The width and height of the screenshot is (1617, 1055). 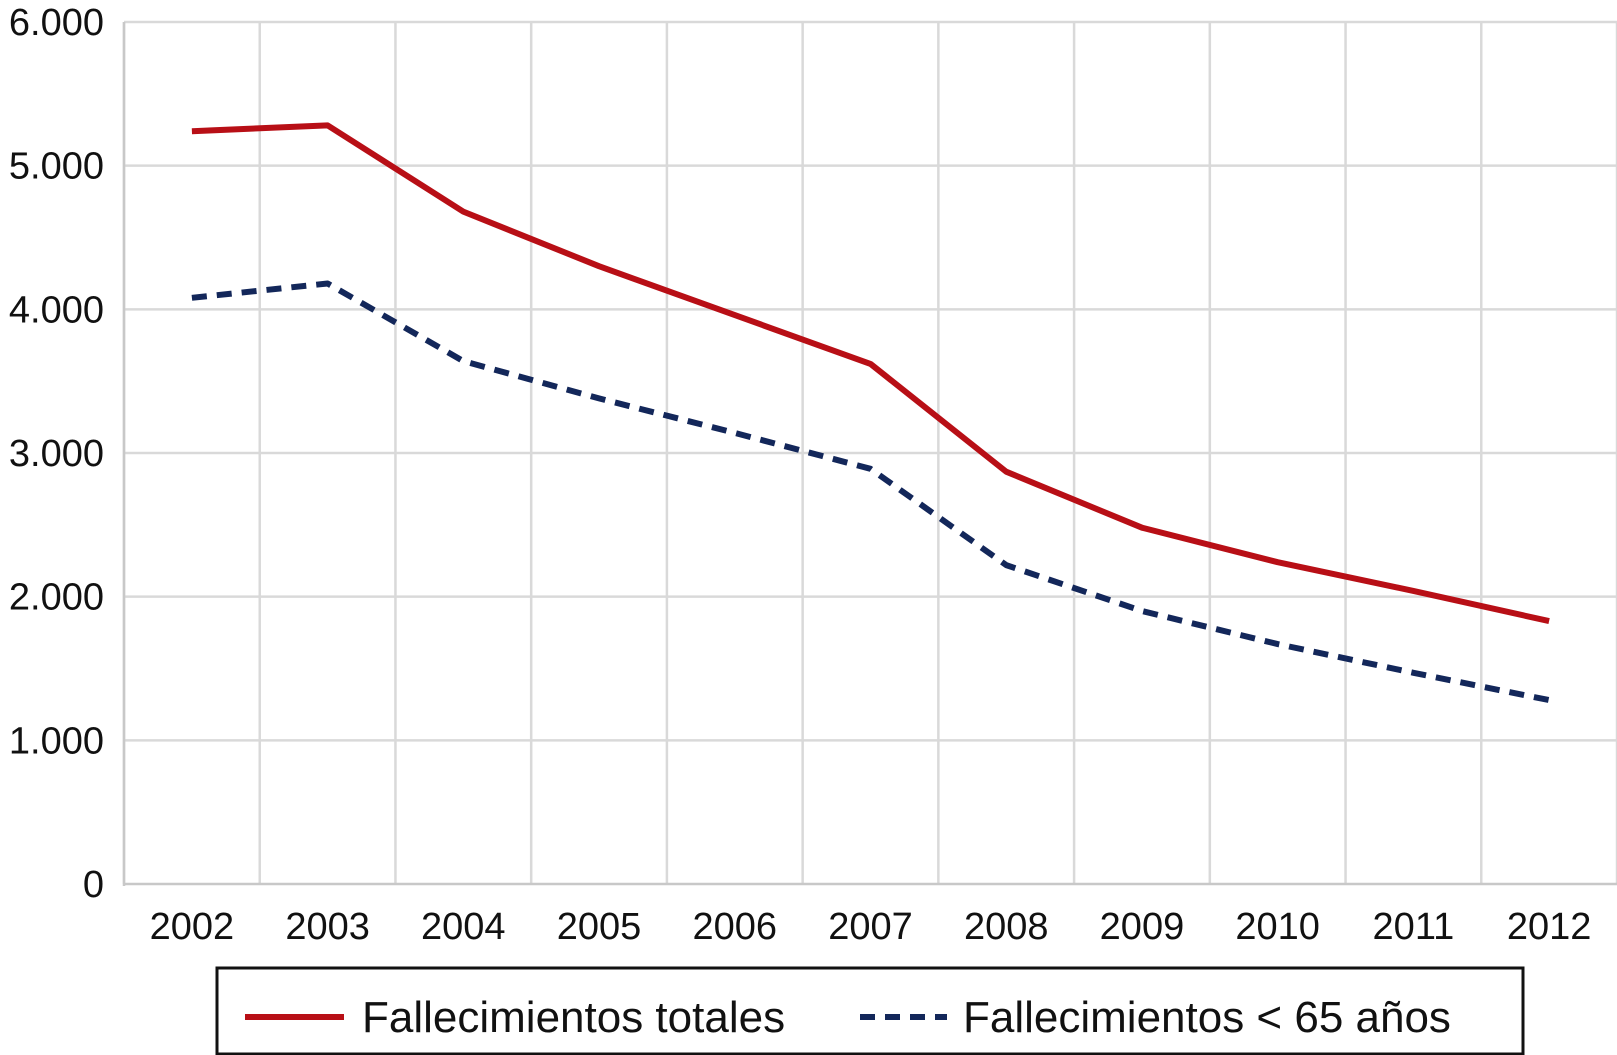 I want to click on x-tick-label: 2010, so click(x=1277, y=927).